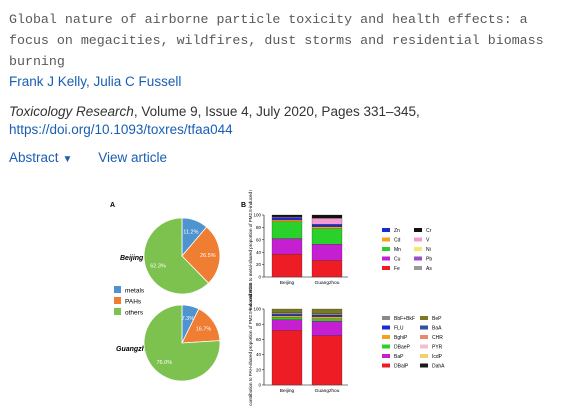 This screenshot has width=562, height=406. Describe the element at coordinates (397, 260) in the screenshot. I see `legend-label: Cu` at that location.